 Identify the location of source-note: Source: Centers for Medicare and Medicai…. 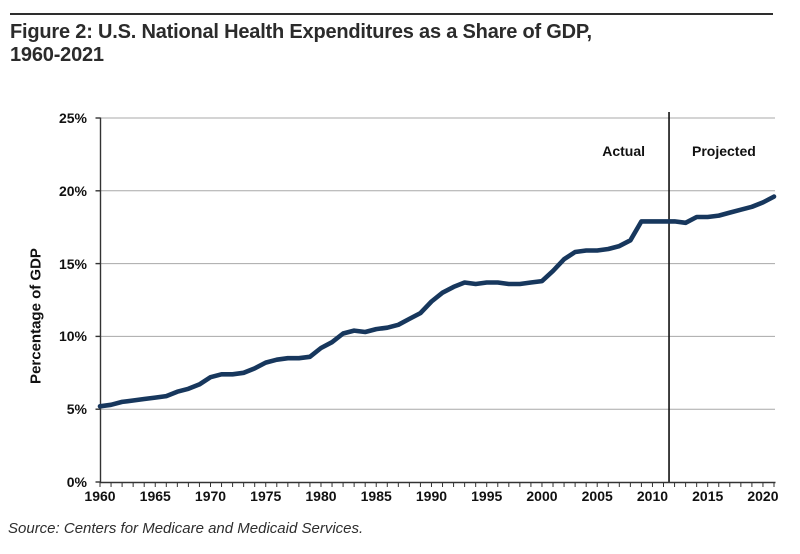
(186, 528).